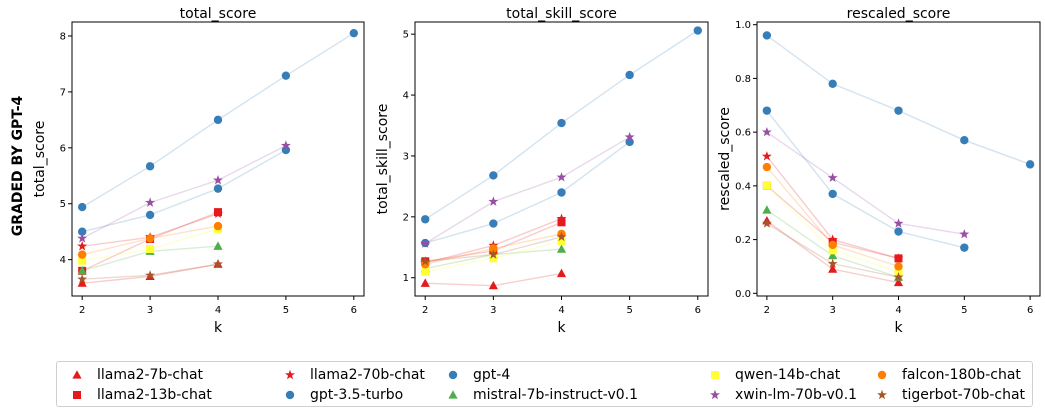 The image size is (1045, 412). Describe the element at coordinates (18, 165) in the screenshot. I see `side-label: GRADED BY GPT-4` at that location.